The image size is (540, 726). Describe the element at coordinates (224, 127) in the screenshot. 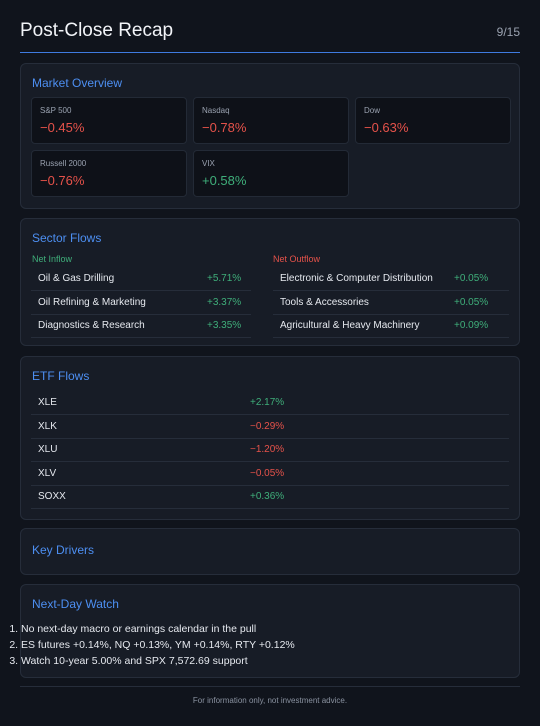

I see `index-change: −0.78%` at that location.